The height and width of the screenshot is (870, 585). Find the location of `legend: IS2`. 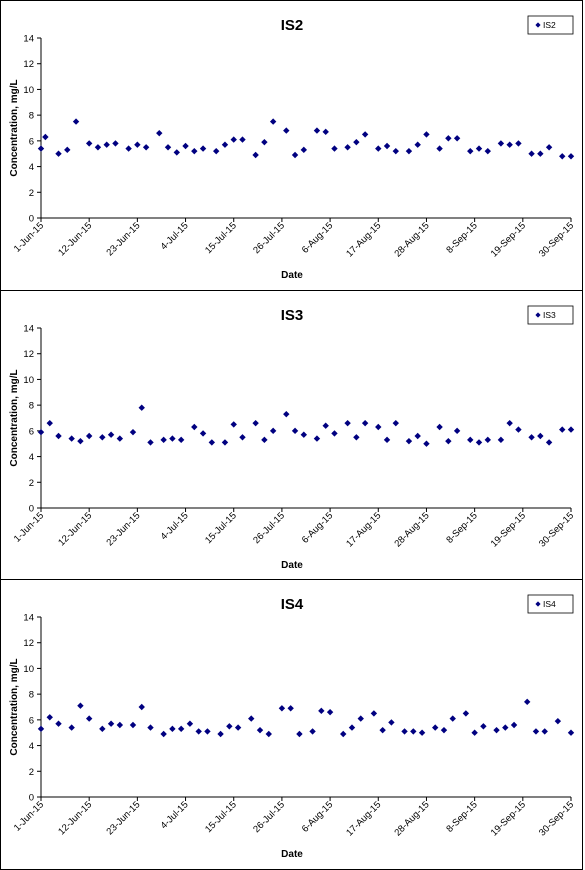

legend: IS2 is located at coordinates (550, 25).